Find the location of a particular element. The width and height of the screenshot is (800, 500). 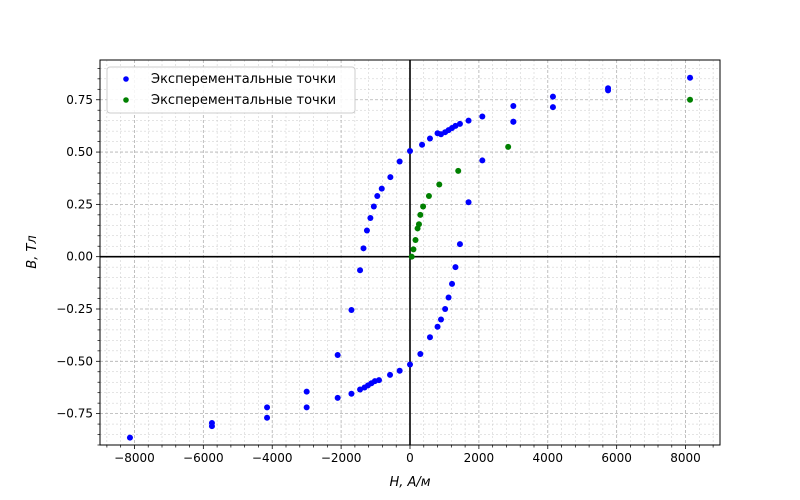

y-tick-label: −0.75 is located at coordinates (74, 414).